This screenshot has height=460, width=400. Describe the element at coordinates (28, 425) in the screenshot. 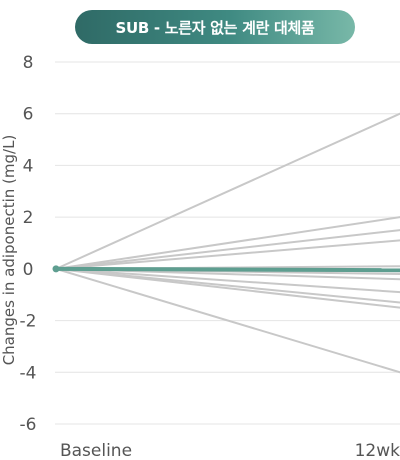

I see `y-tick-label: -6` at that location.